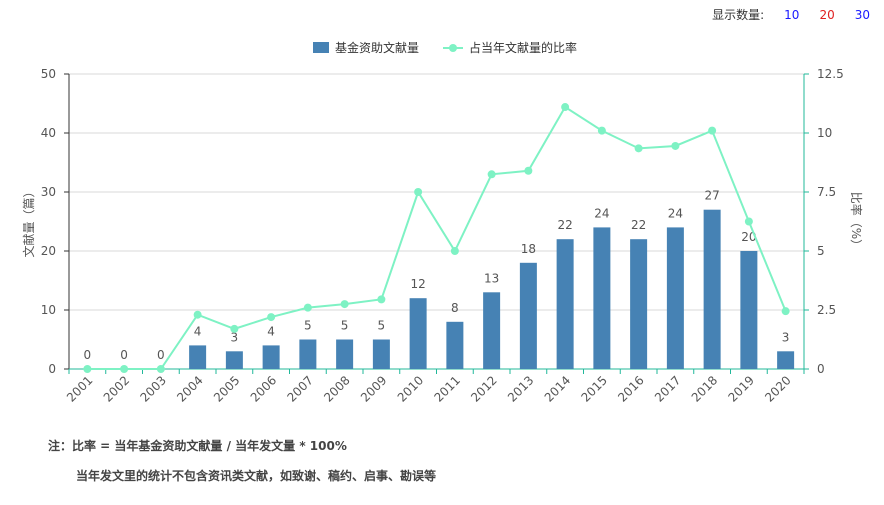  Describe the element at coordinates (862, 14) in the screenshot. I see `count-option-30: 30` at that location.